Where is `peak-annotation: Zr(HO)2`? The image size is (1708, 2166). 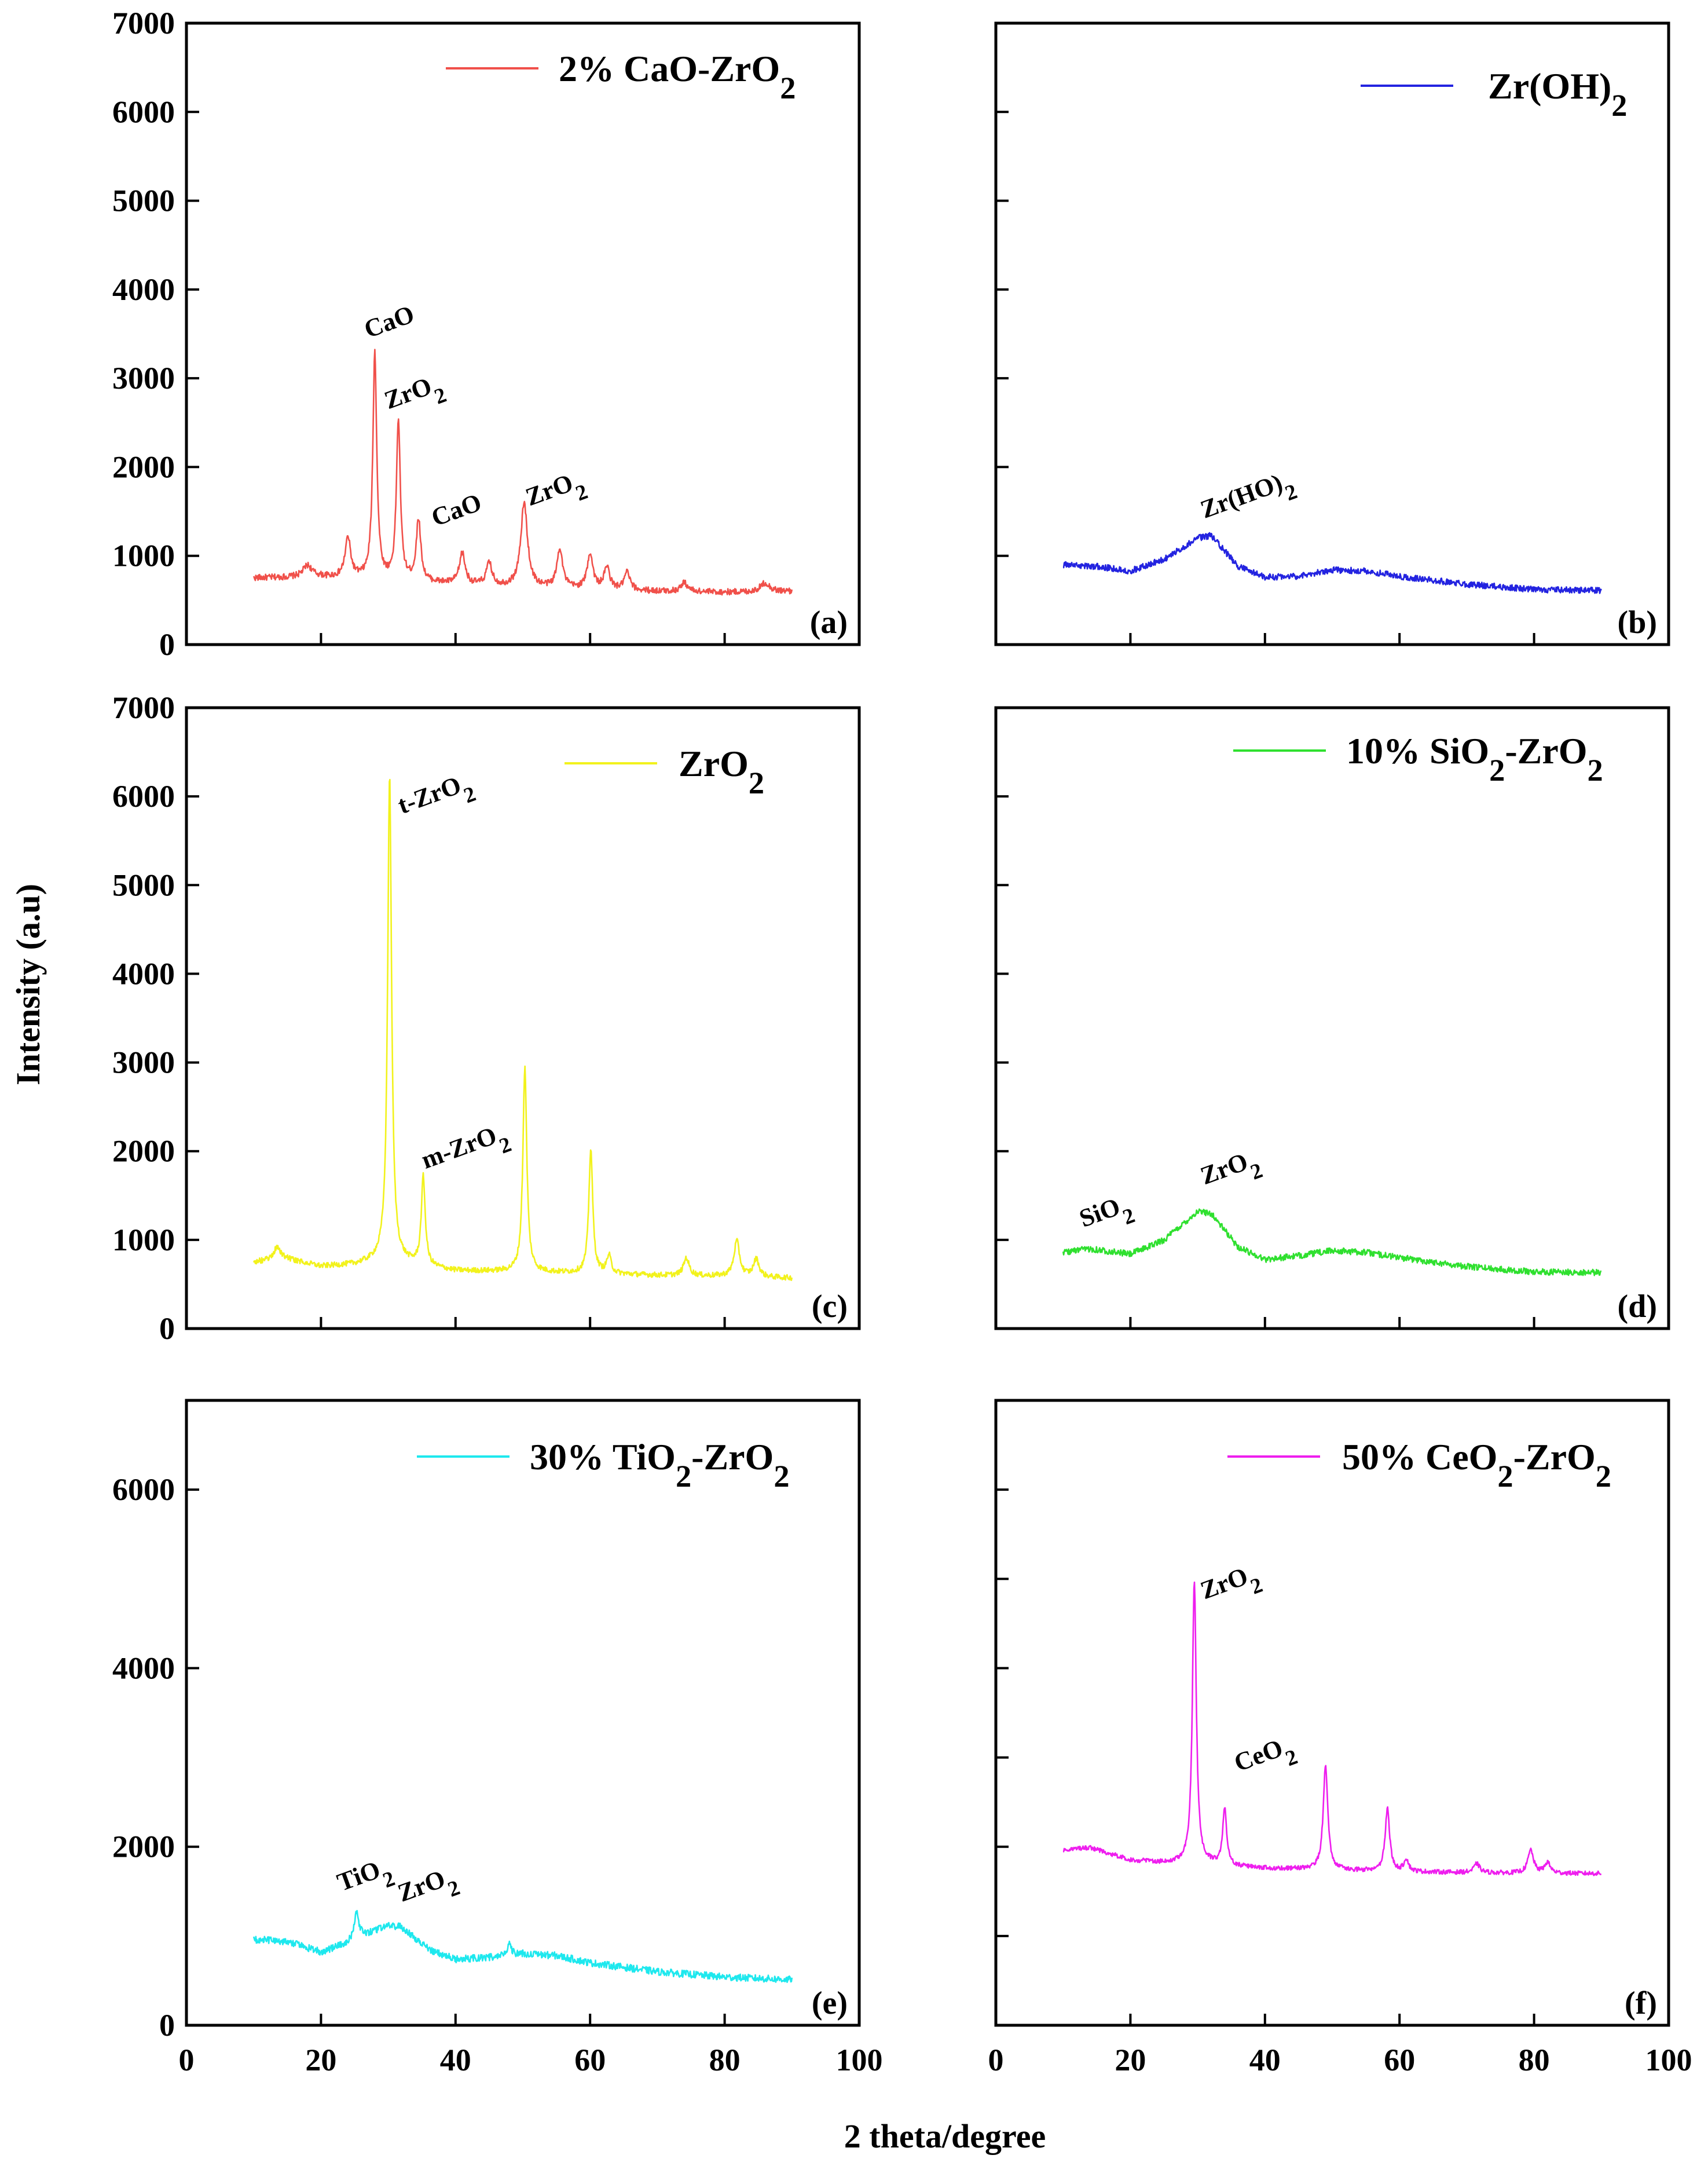 peak-annotation: Zr(HO)2 is located at coordinates (1248, 499).